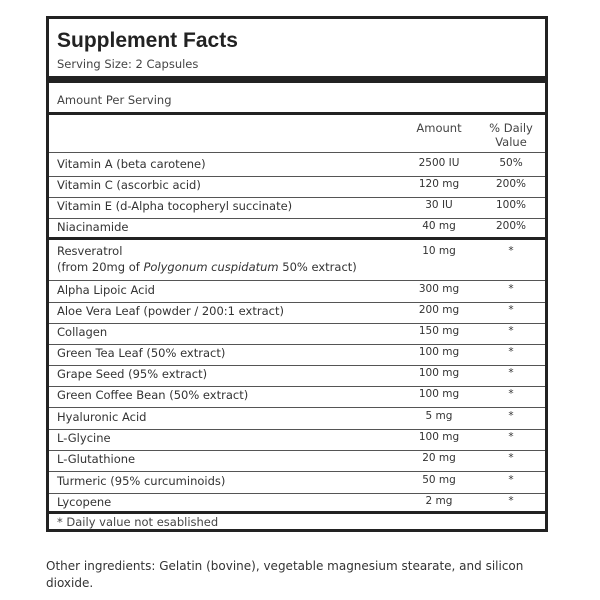 This screenshot has height=600, width=600. What do you see at coordinates (153, 395) in the screenshot?
I see `nutrient-name: Green Coffee Bean (50% extract)` at bounding box center [153, 395].